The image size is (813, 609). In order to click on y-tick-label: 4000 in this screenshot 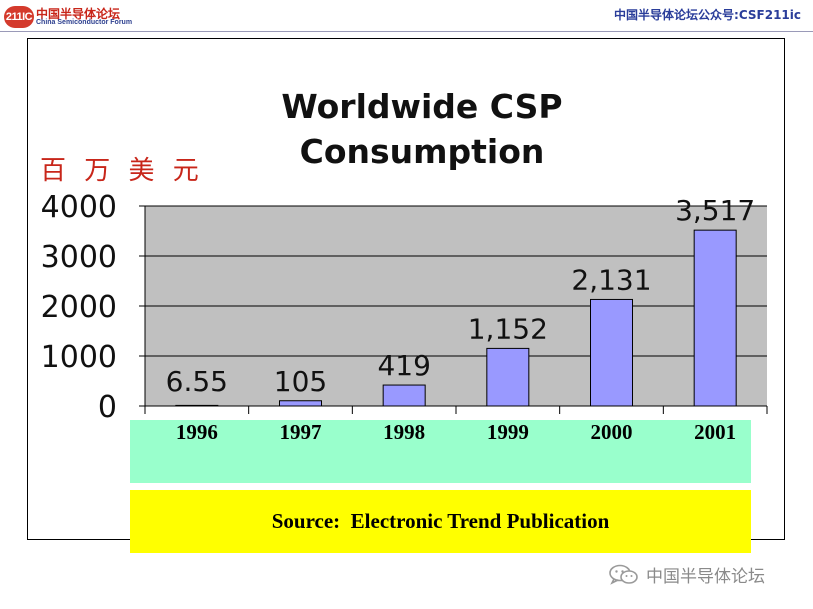, I will do `click(79, 207)`.